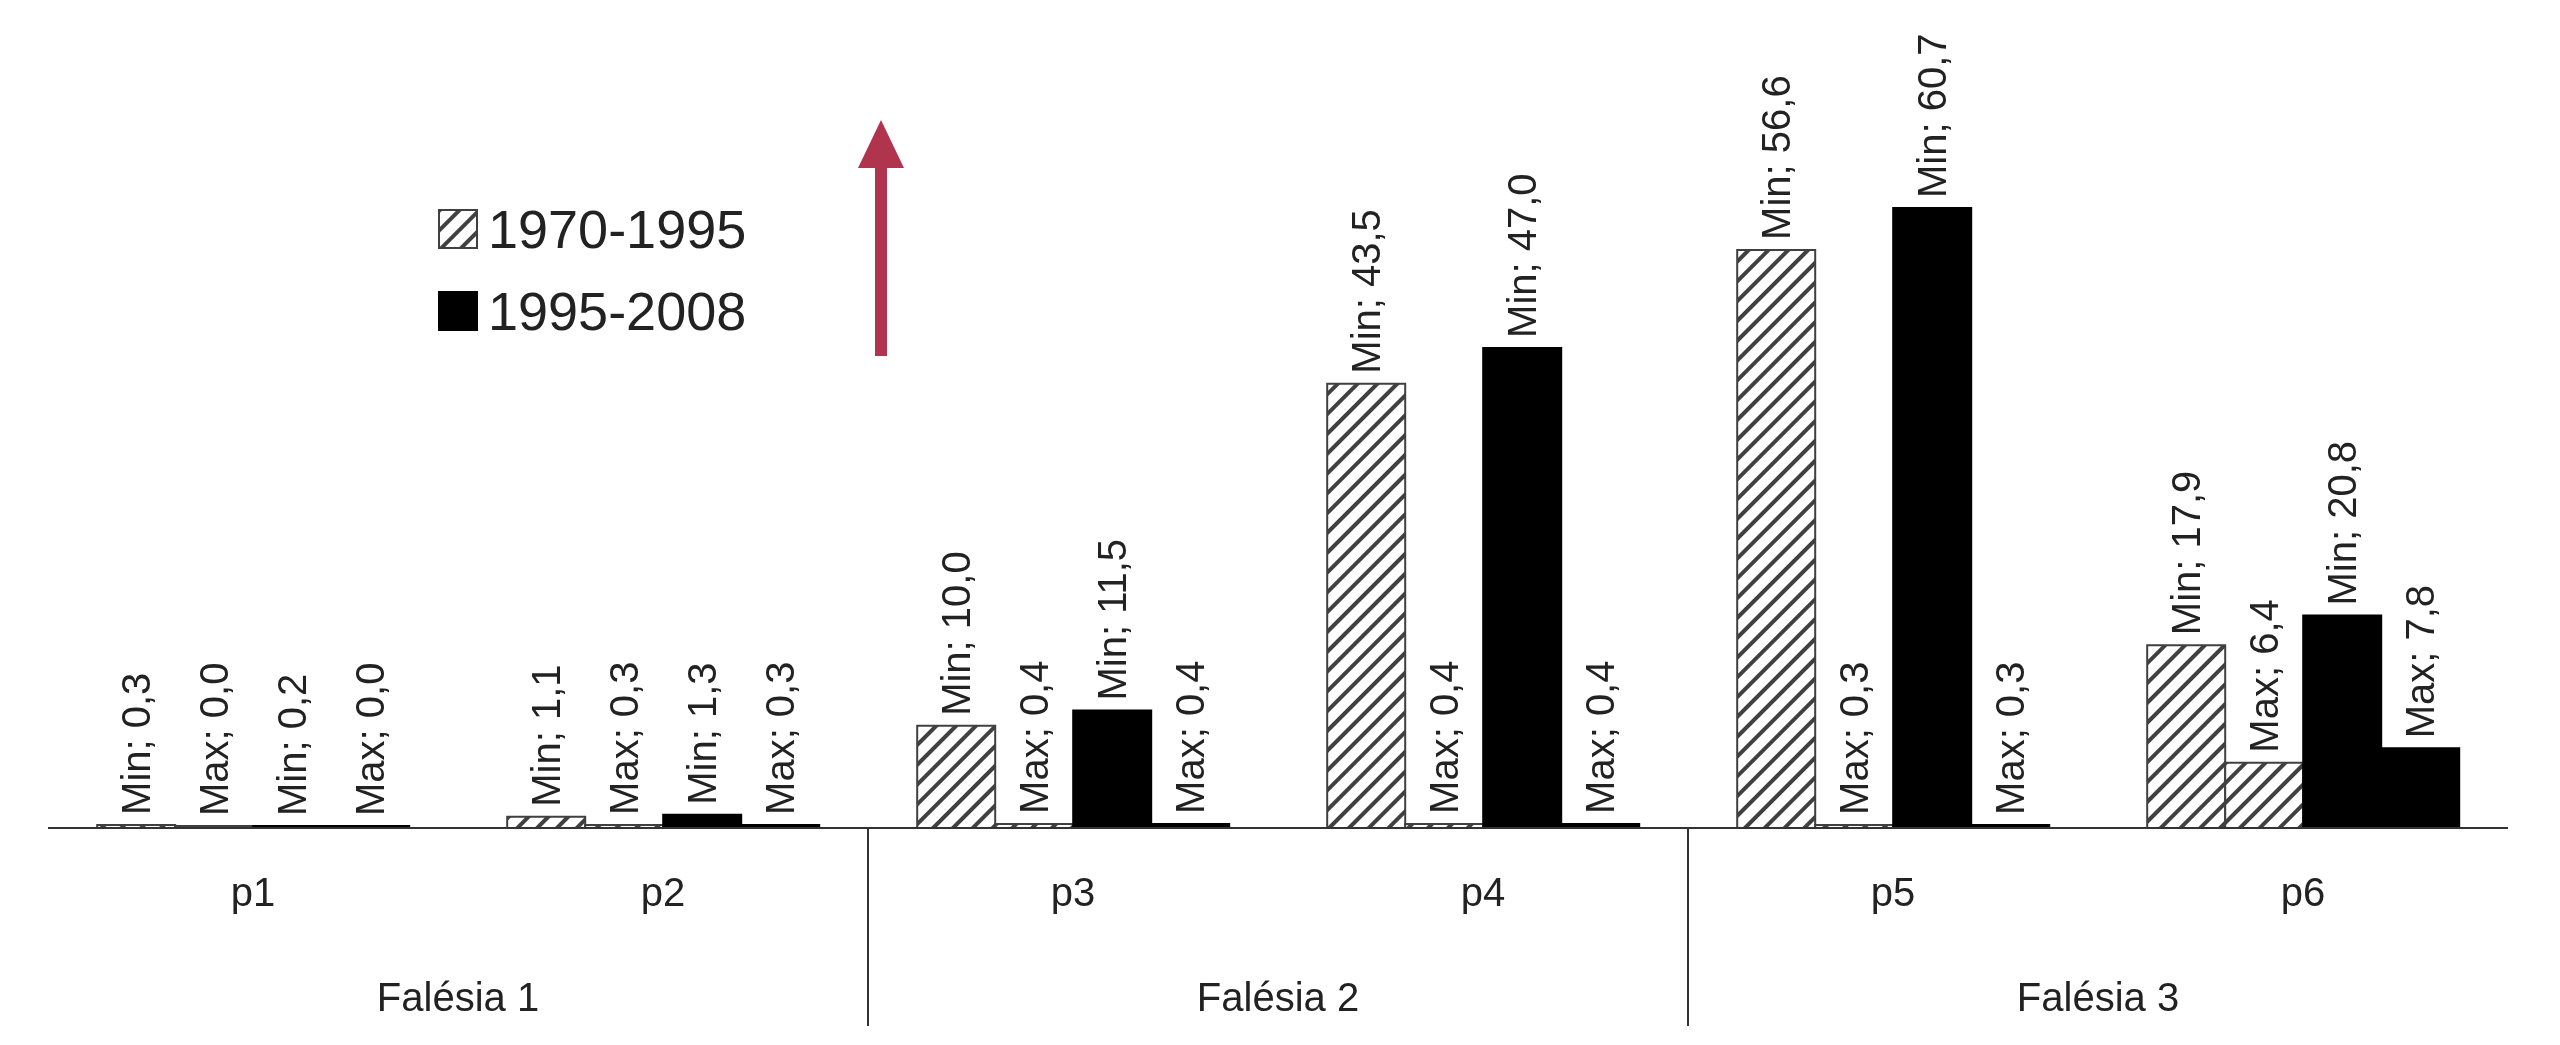 The height and width of the screenshot is (1045, 2560). Describe the element at coordinates (546, 735) in the screenshot. I see `data-label: Min; 1,1` at that location.